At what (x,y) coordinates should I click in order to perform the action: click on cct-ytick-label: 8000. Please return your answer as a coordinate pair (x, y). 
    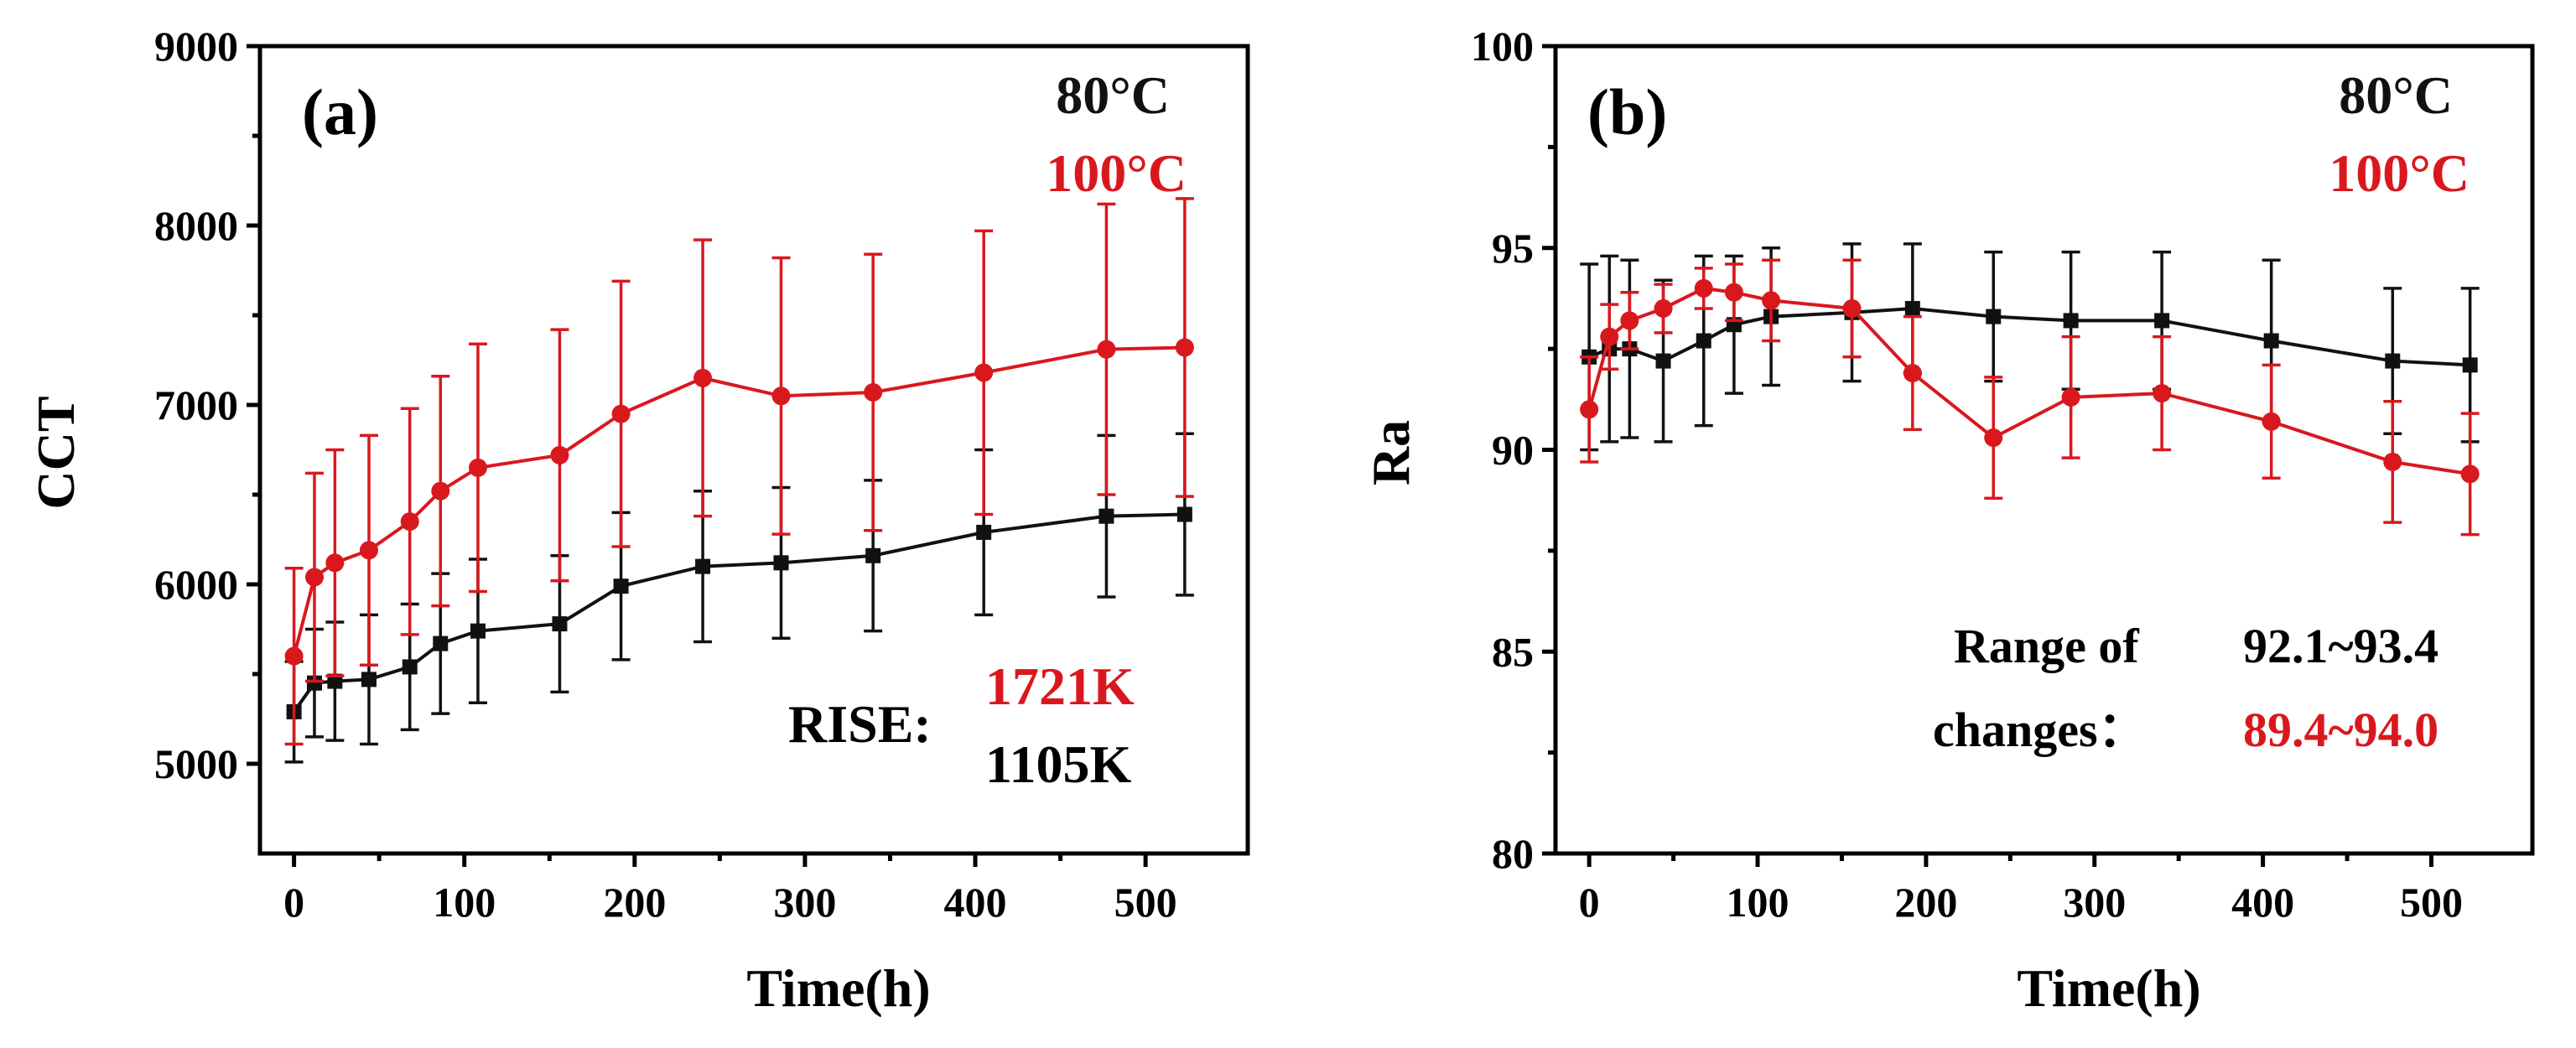
    Looking at the image, I should click on (196, 226).